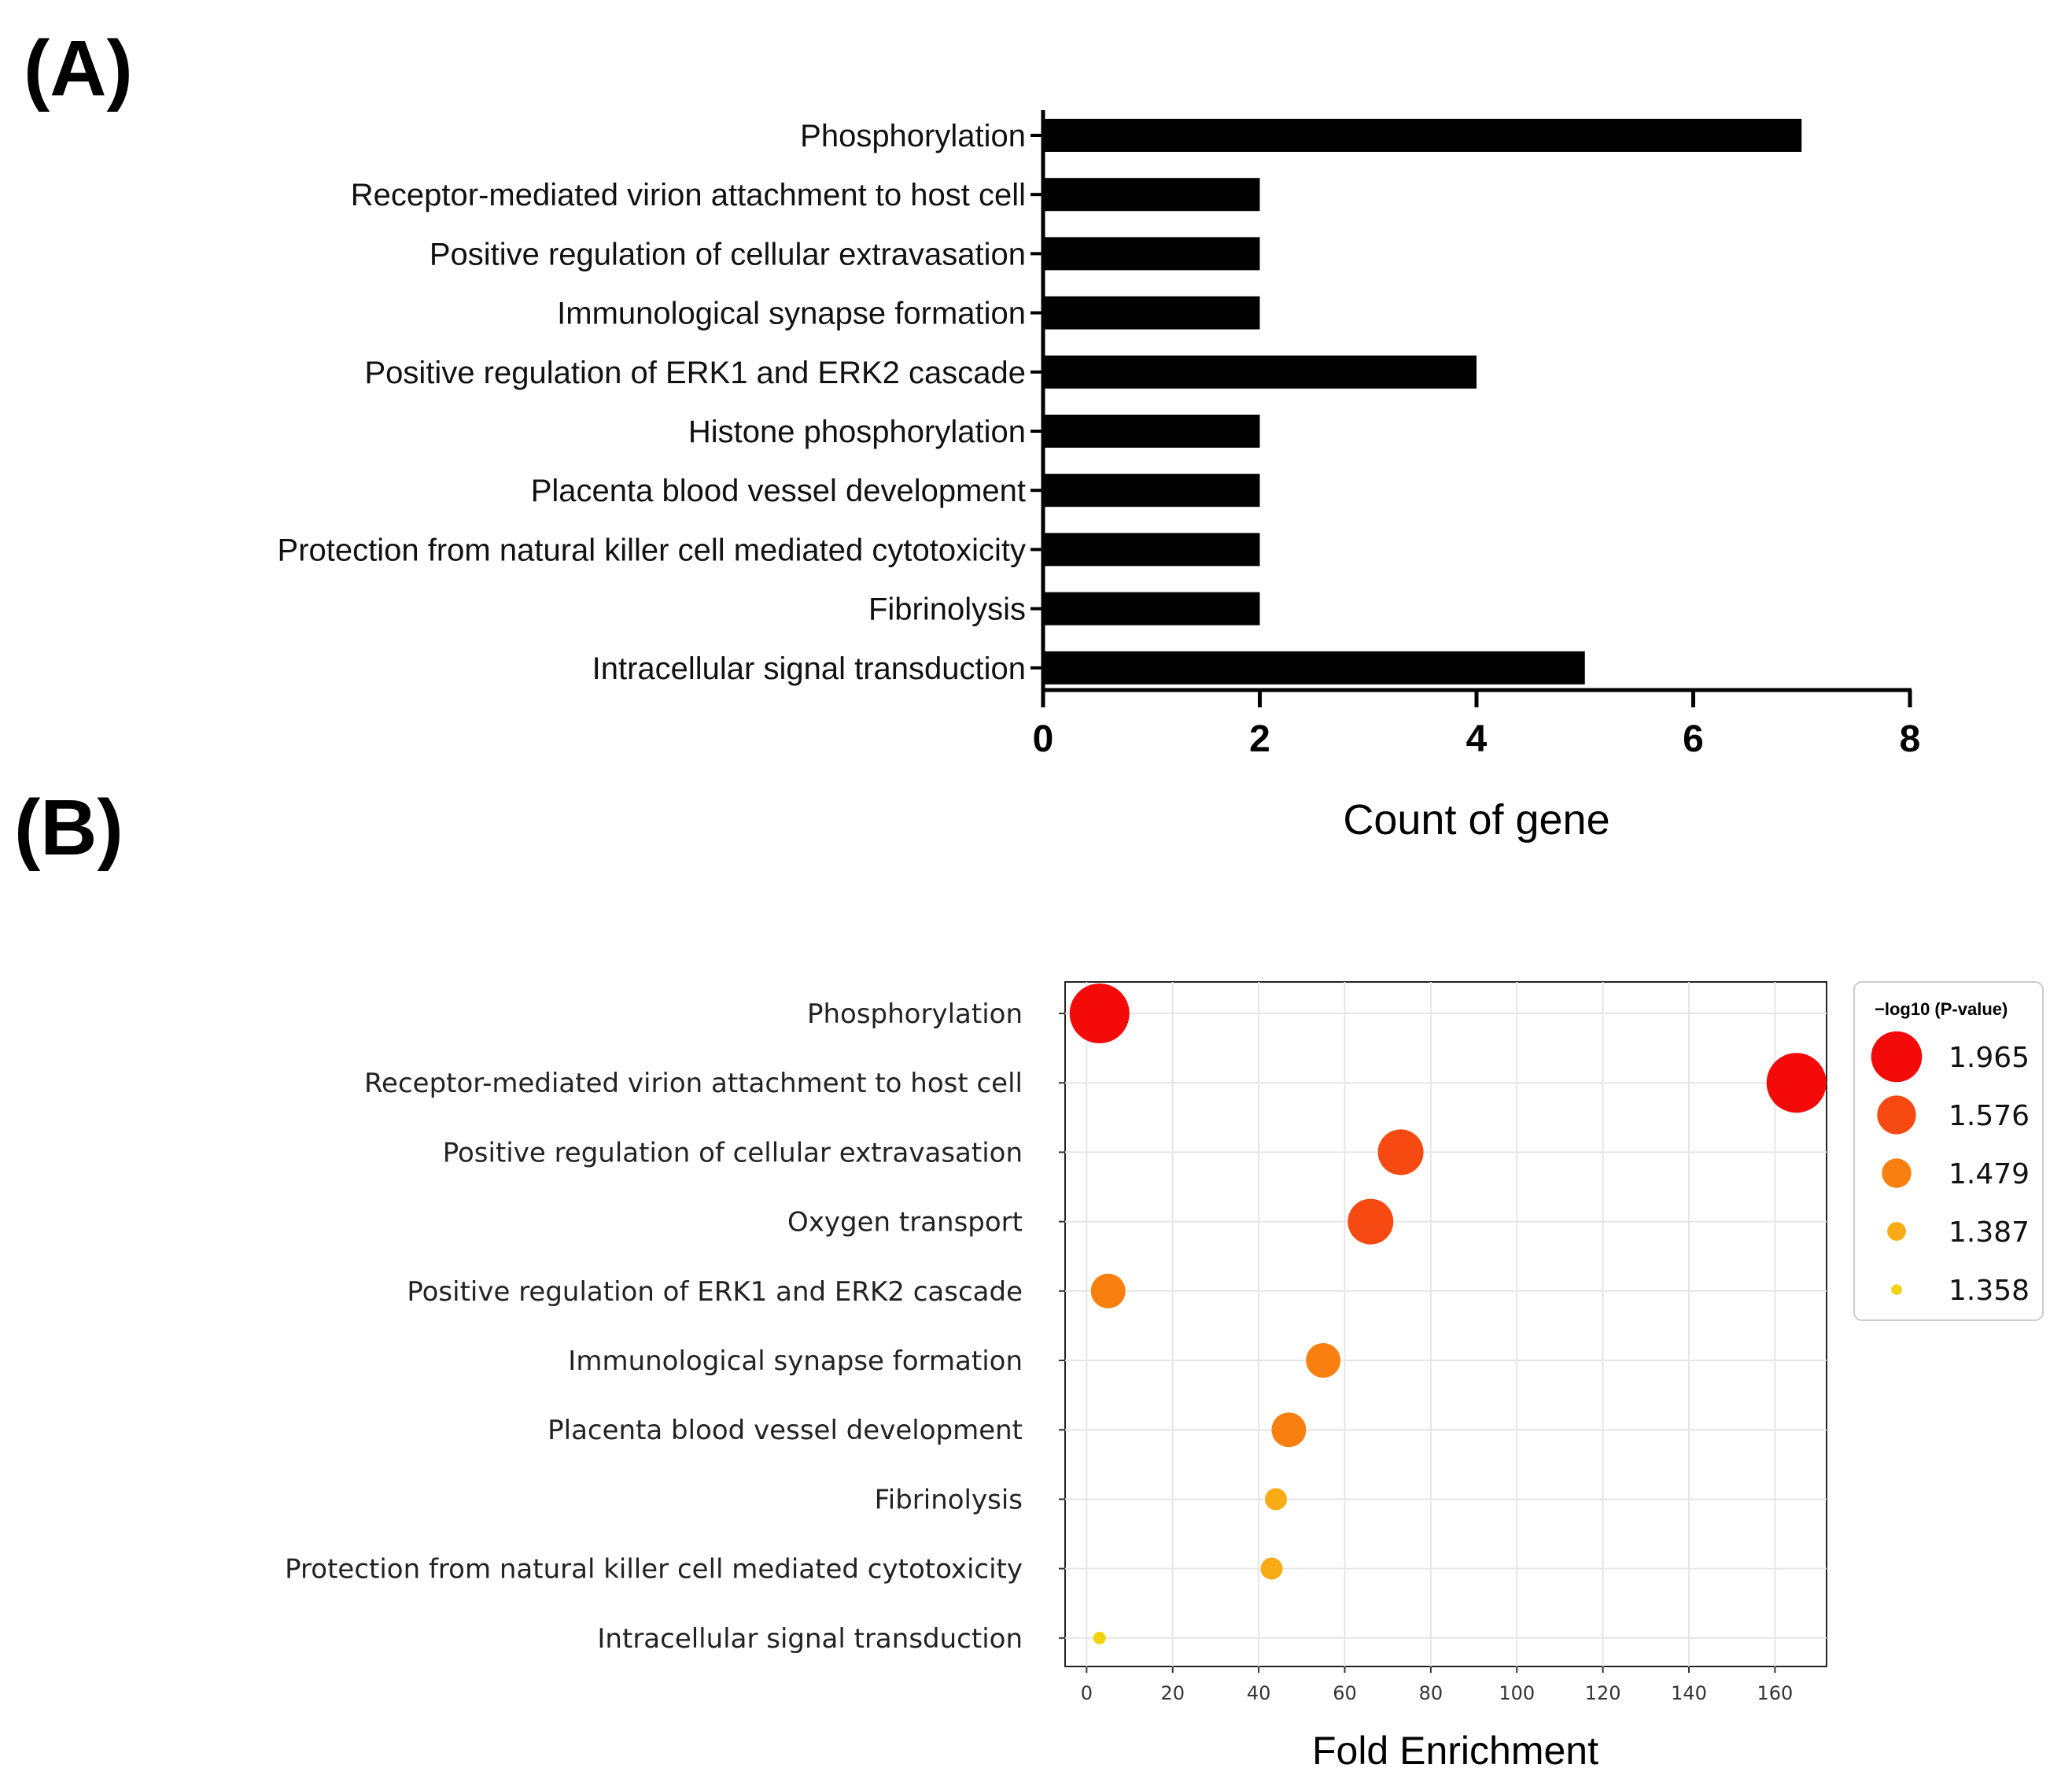 The height and width of the screenshot is (1779, 2072). Describe the element at coordinates (1694, 739) in the screenshot. I see `x-tick-label: 6` at that location.